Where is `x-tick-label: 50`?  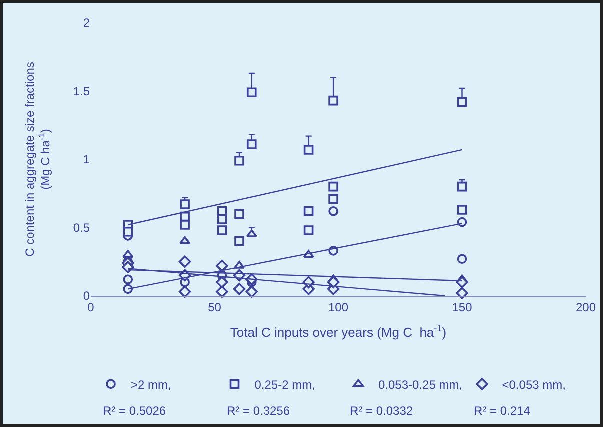
x-tick-label: 50 is located at coordinates (215, 307).